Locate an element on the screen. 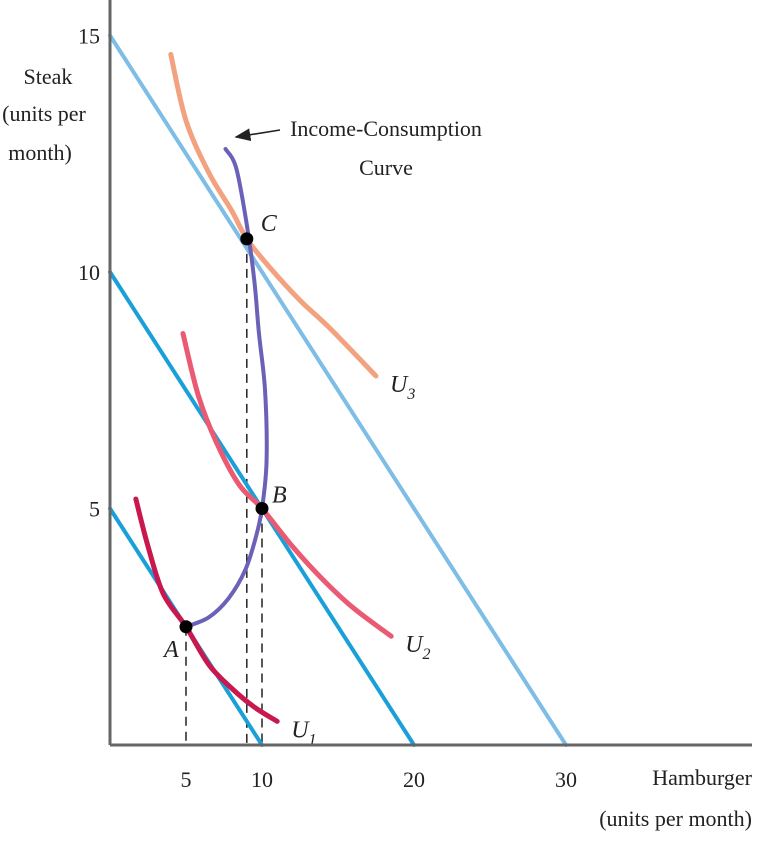 The width and height of the screenshot is (766, 843). x-tick-label: 5 is located at coordinates (186, 779).